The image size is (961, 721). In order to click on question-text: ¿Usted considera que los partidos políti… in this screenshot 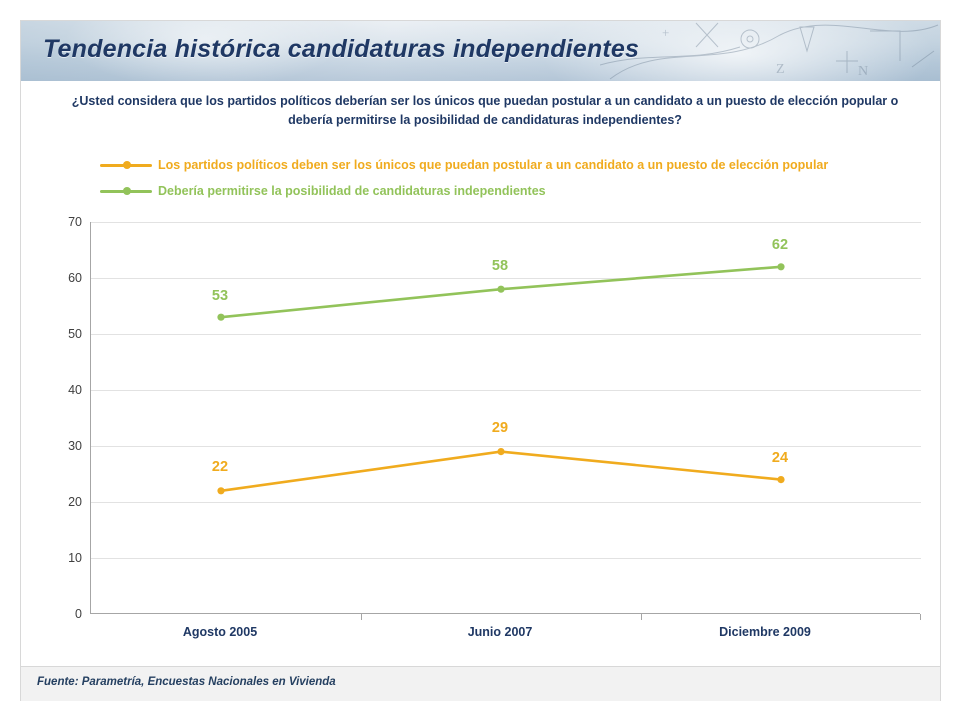, I will do `click(485, 110)`.